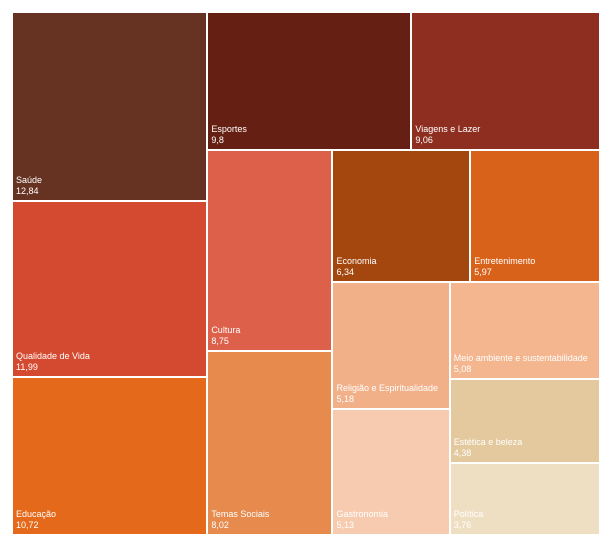 This screenshot has width=600, height=535. I want to click on tile-value: 10,72, so click(27, 524).